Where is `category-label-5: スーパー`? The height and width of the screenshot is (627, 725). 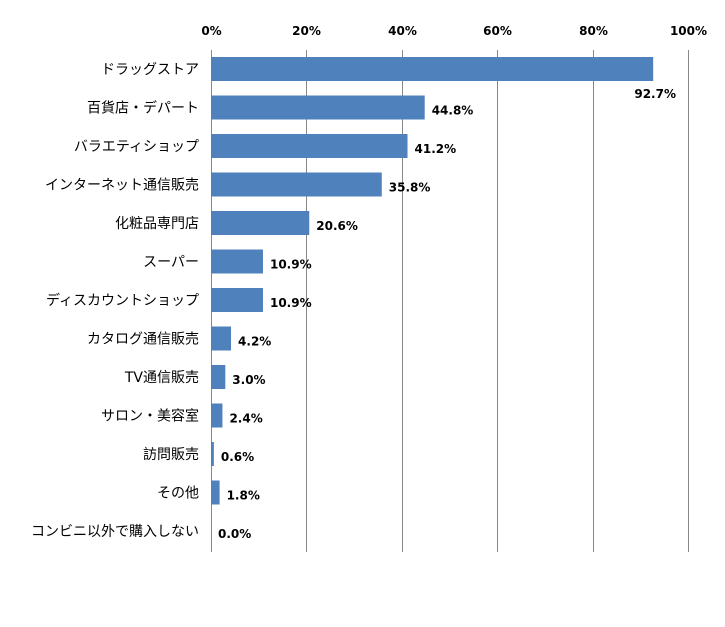 category-label-5: スーパー is located at coordinates (171, 263).